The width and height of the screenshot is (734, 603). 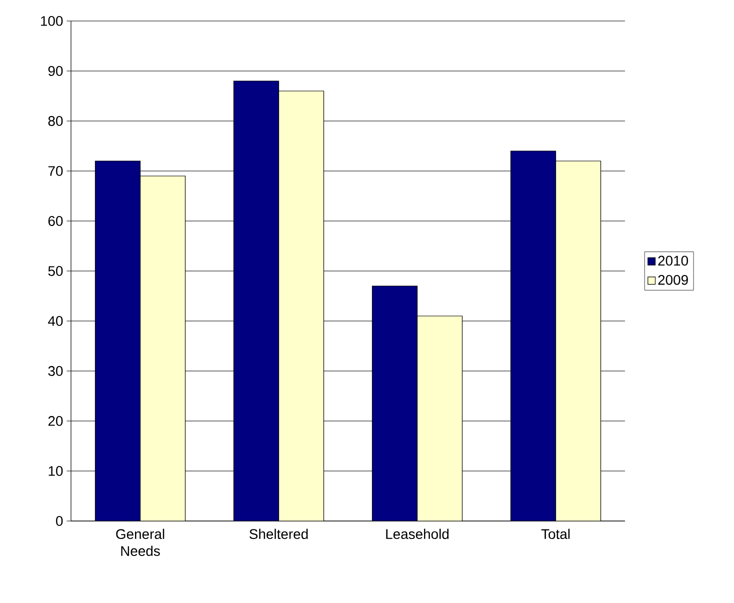 I want to click on x-tick-label: General Needs, so click(x=140, y=542).